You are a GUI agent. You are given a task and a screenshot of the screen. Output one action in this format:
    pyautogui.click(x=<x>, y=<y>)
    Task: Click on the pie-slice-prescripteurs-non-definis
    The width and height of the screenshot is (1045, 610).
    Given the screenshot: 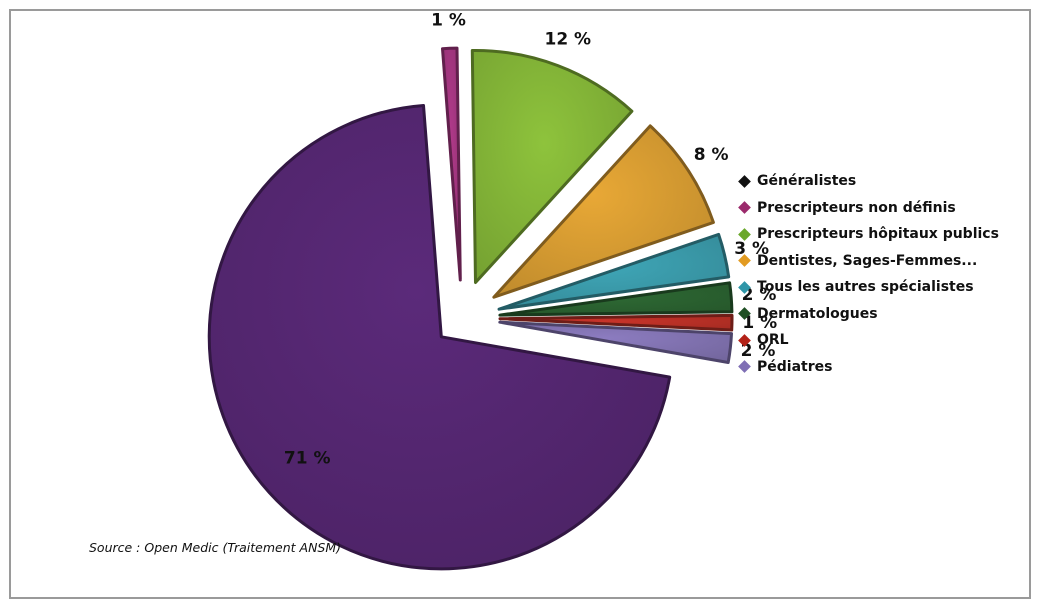 What is the action you would take?
    pyautogui.click(x=451, y=164)
    